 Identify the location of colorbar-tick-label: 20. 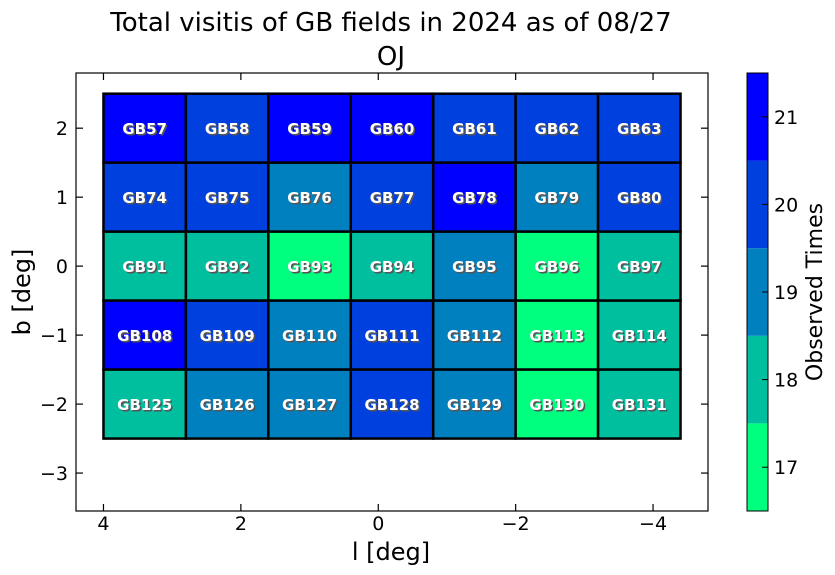
(786, 205).